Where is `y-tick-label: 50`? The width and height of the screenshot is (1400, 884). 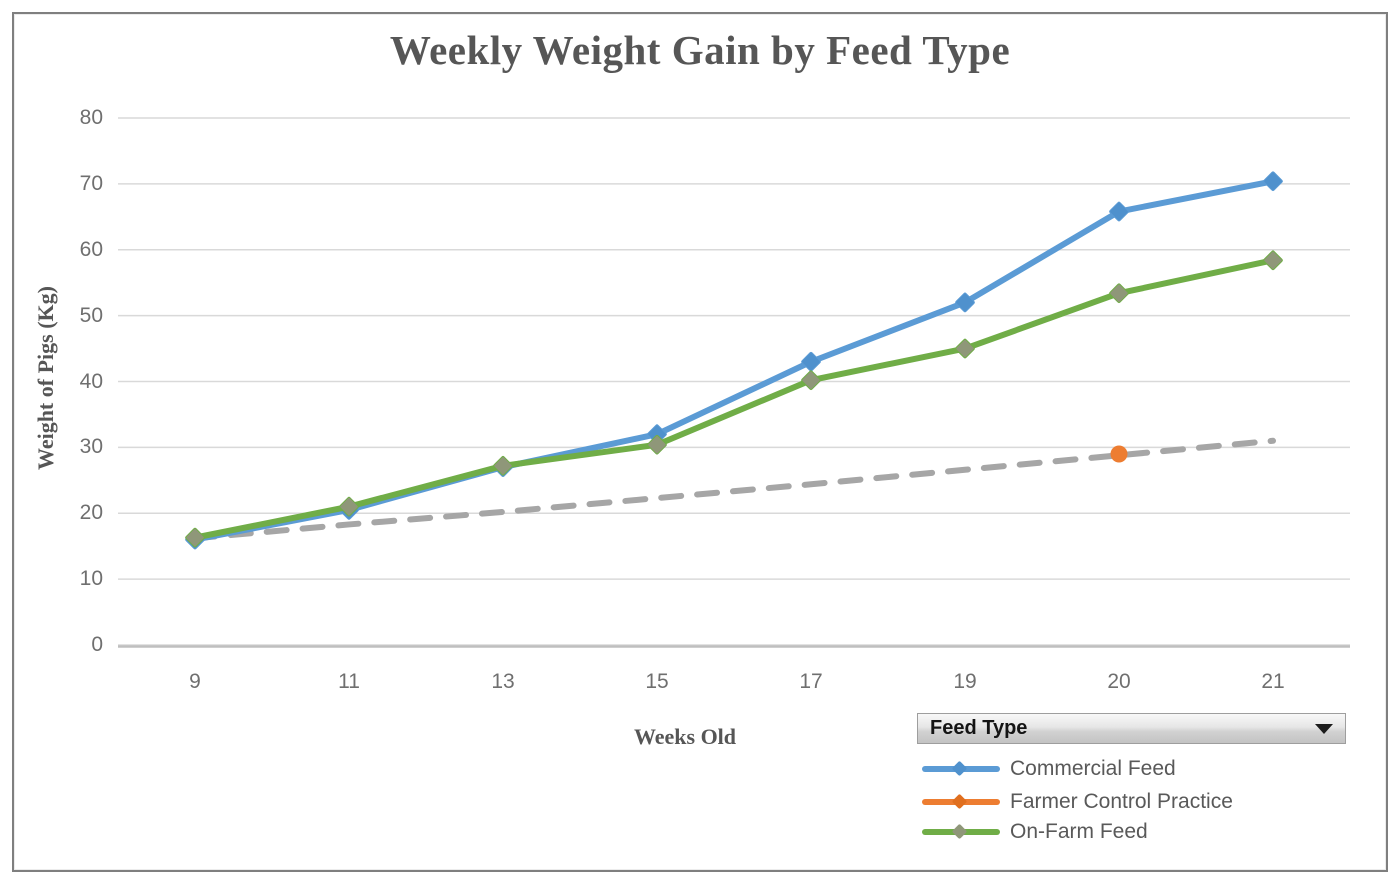 y-tick-label: 50 is located at coordinates (91, 315).